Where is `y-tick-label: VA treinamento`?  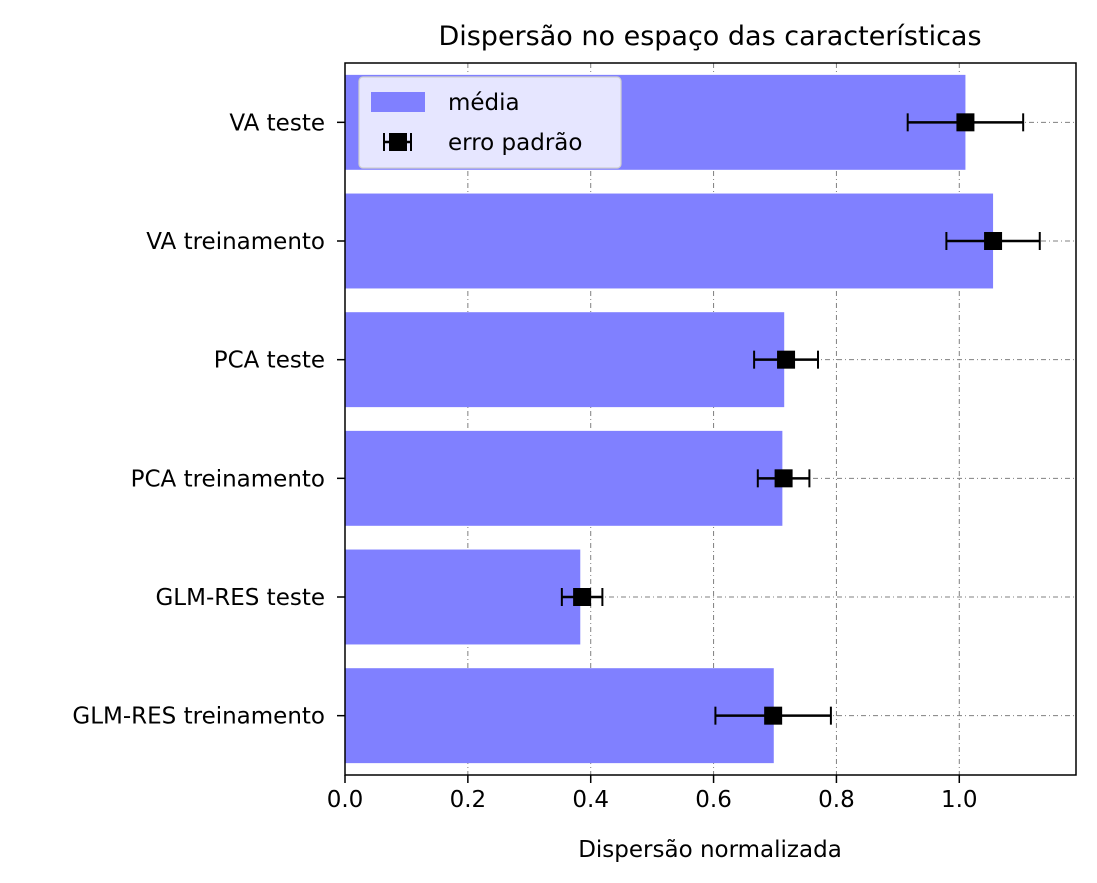
y-tick-label: VA treinamento is located at coordinates (235, 242).